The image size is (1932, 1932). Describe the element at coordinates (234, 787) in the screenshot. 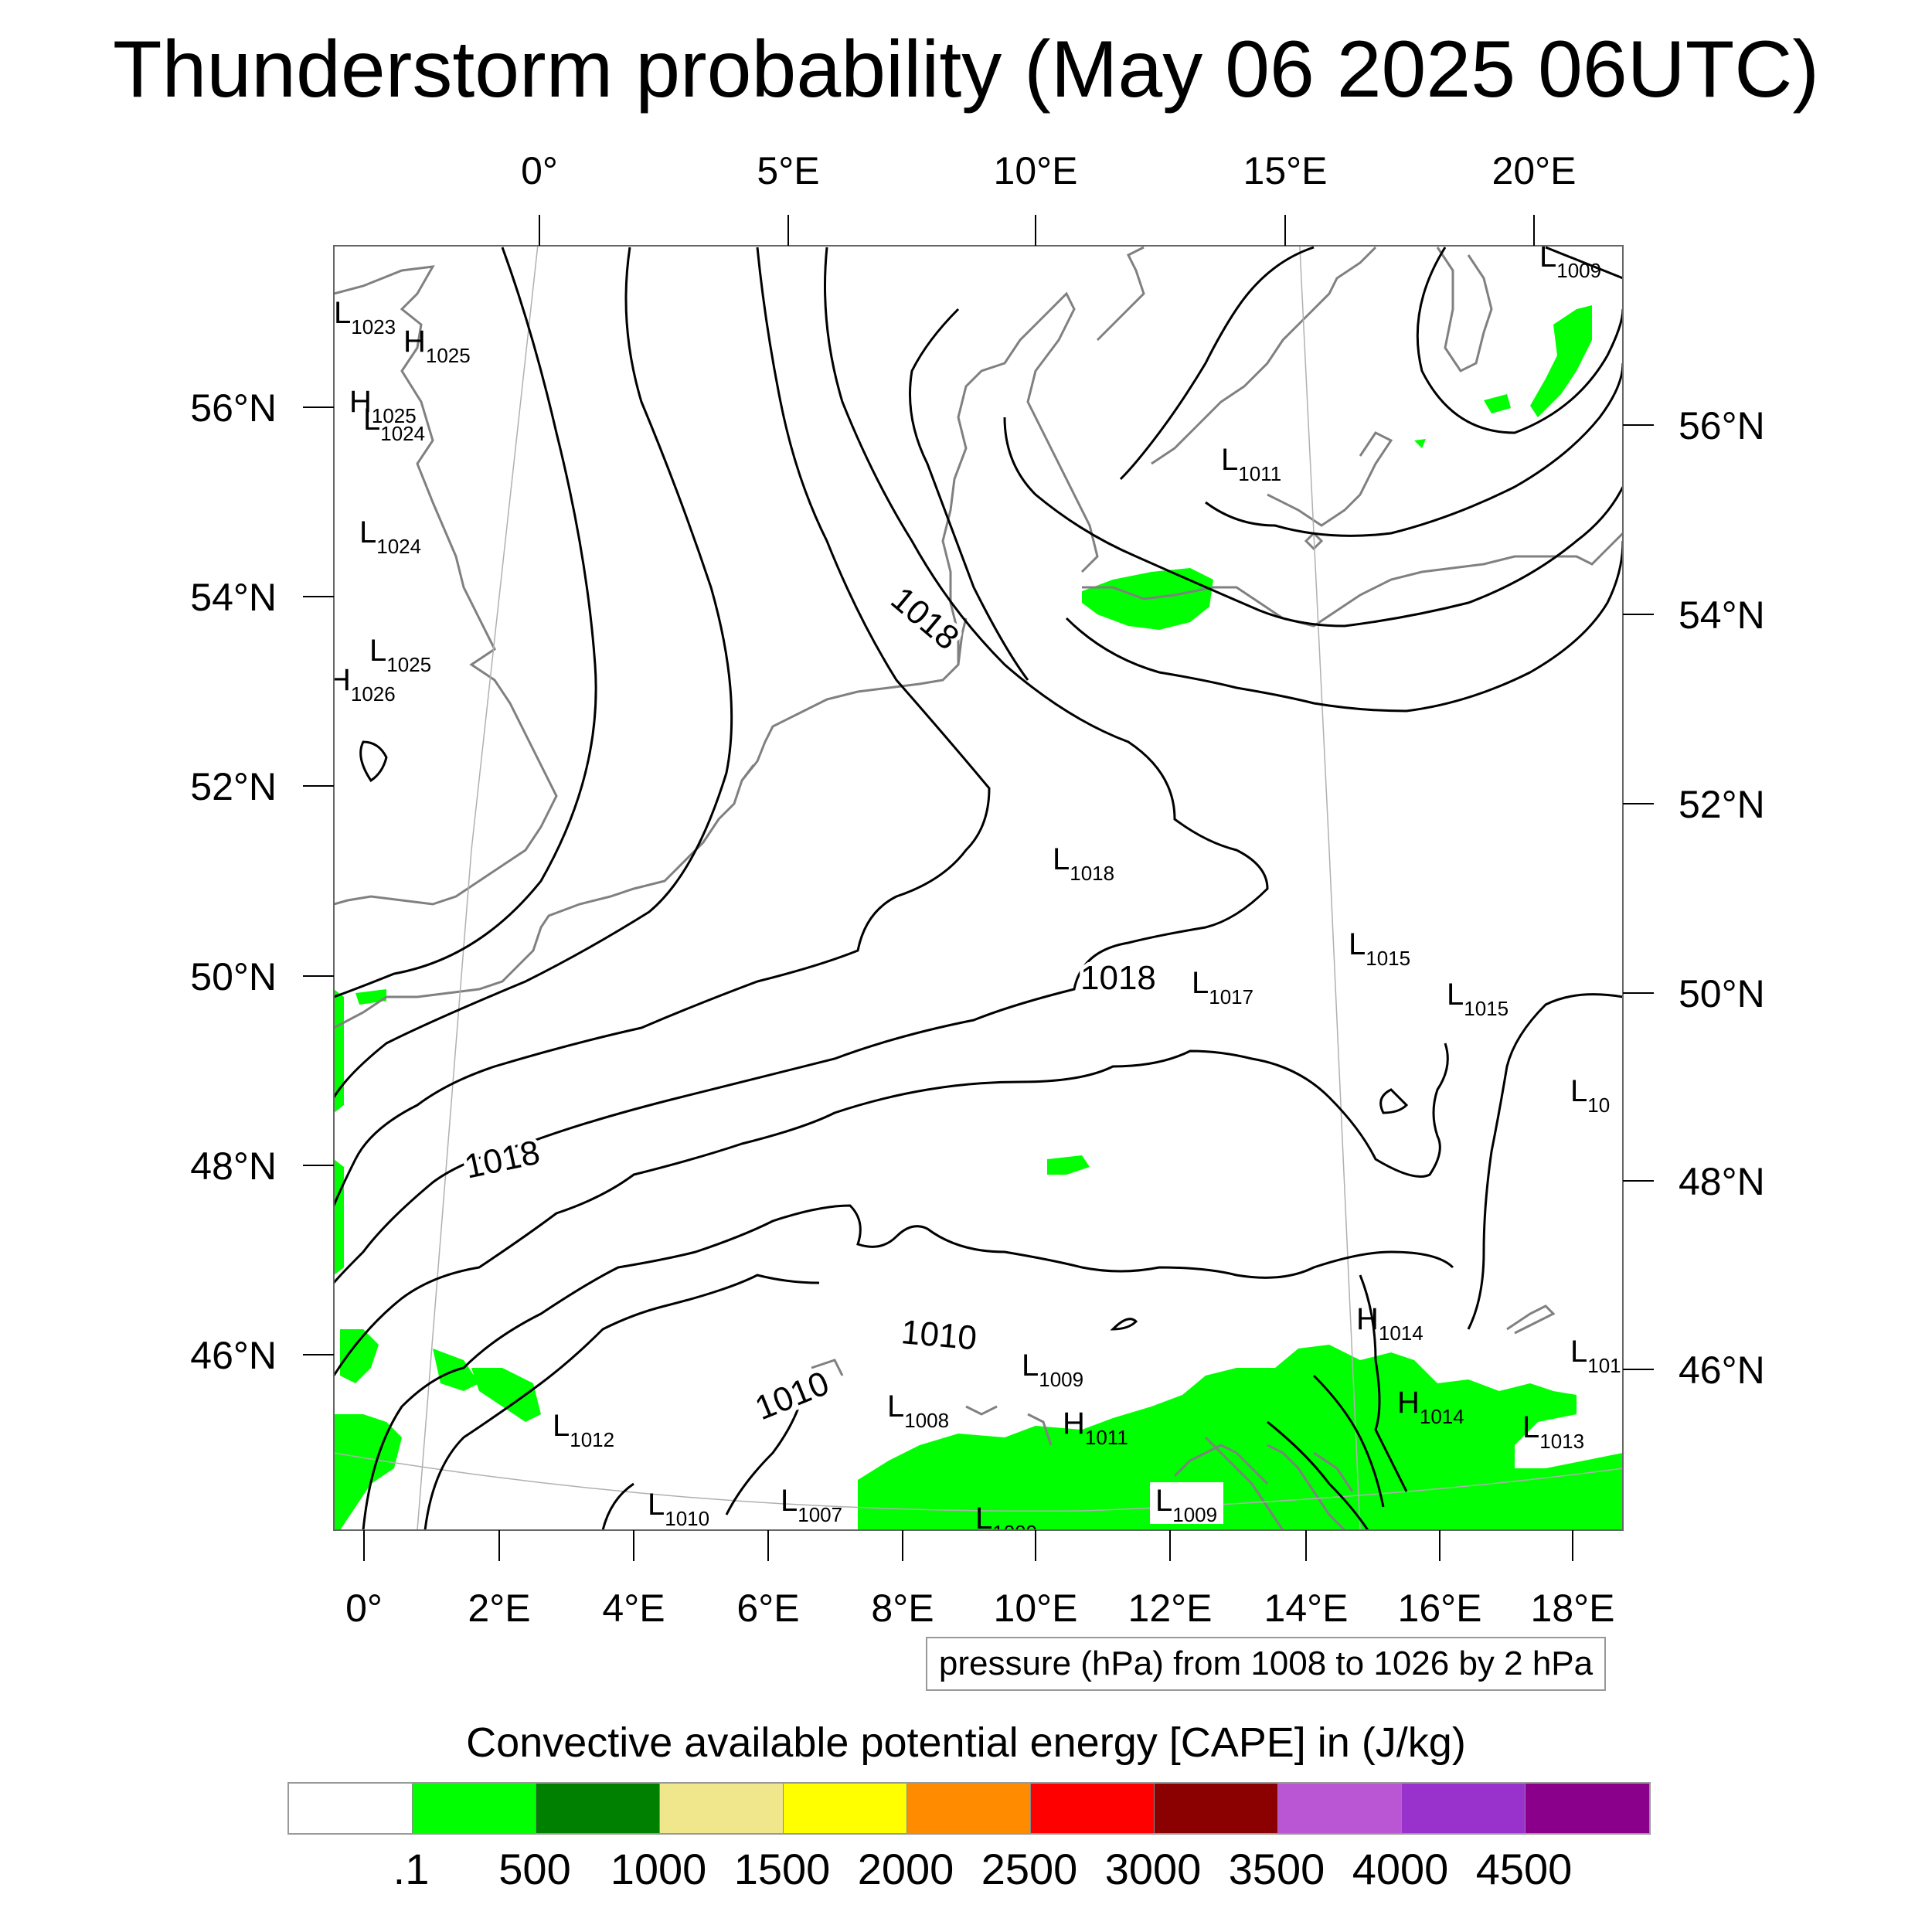

I see `left-lat-label: 52°N` at that location.